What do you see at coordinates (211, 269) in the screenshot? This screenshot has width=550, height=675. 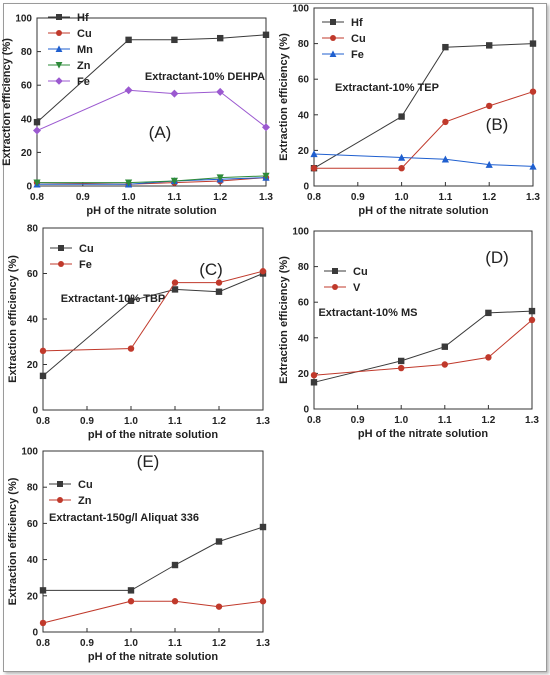 I see `panel-label: (C)` at bounding box center [211, 269].